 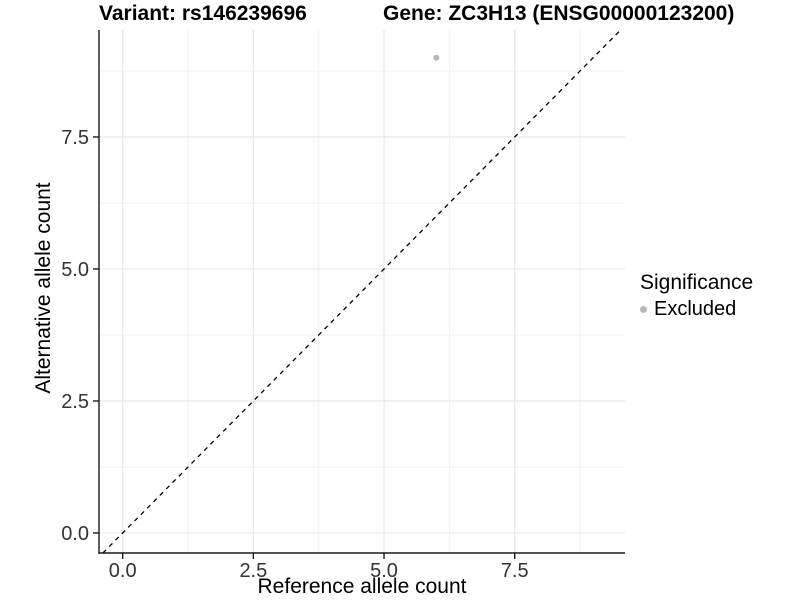 I want to click on variant-title: Variant: rs146239696, so click(x=203, y=13).